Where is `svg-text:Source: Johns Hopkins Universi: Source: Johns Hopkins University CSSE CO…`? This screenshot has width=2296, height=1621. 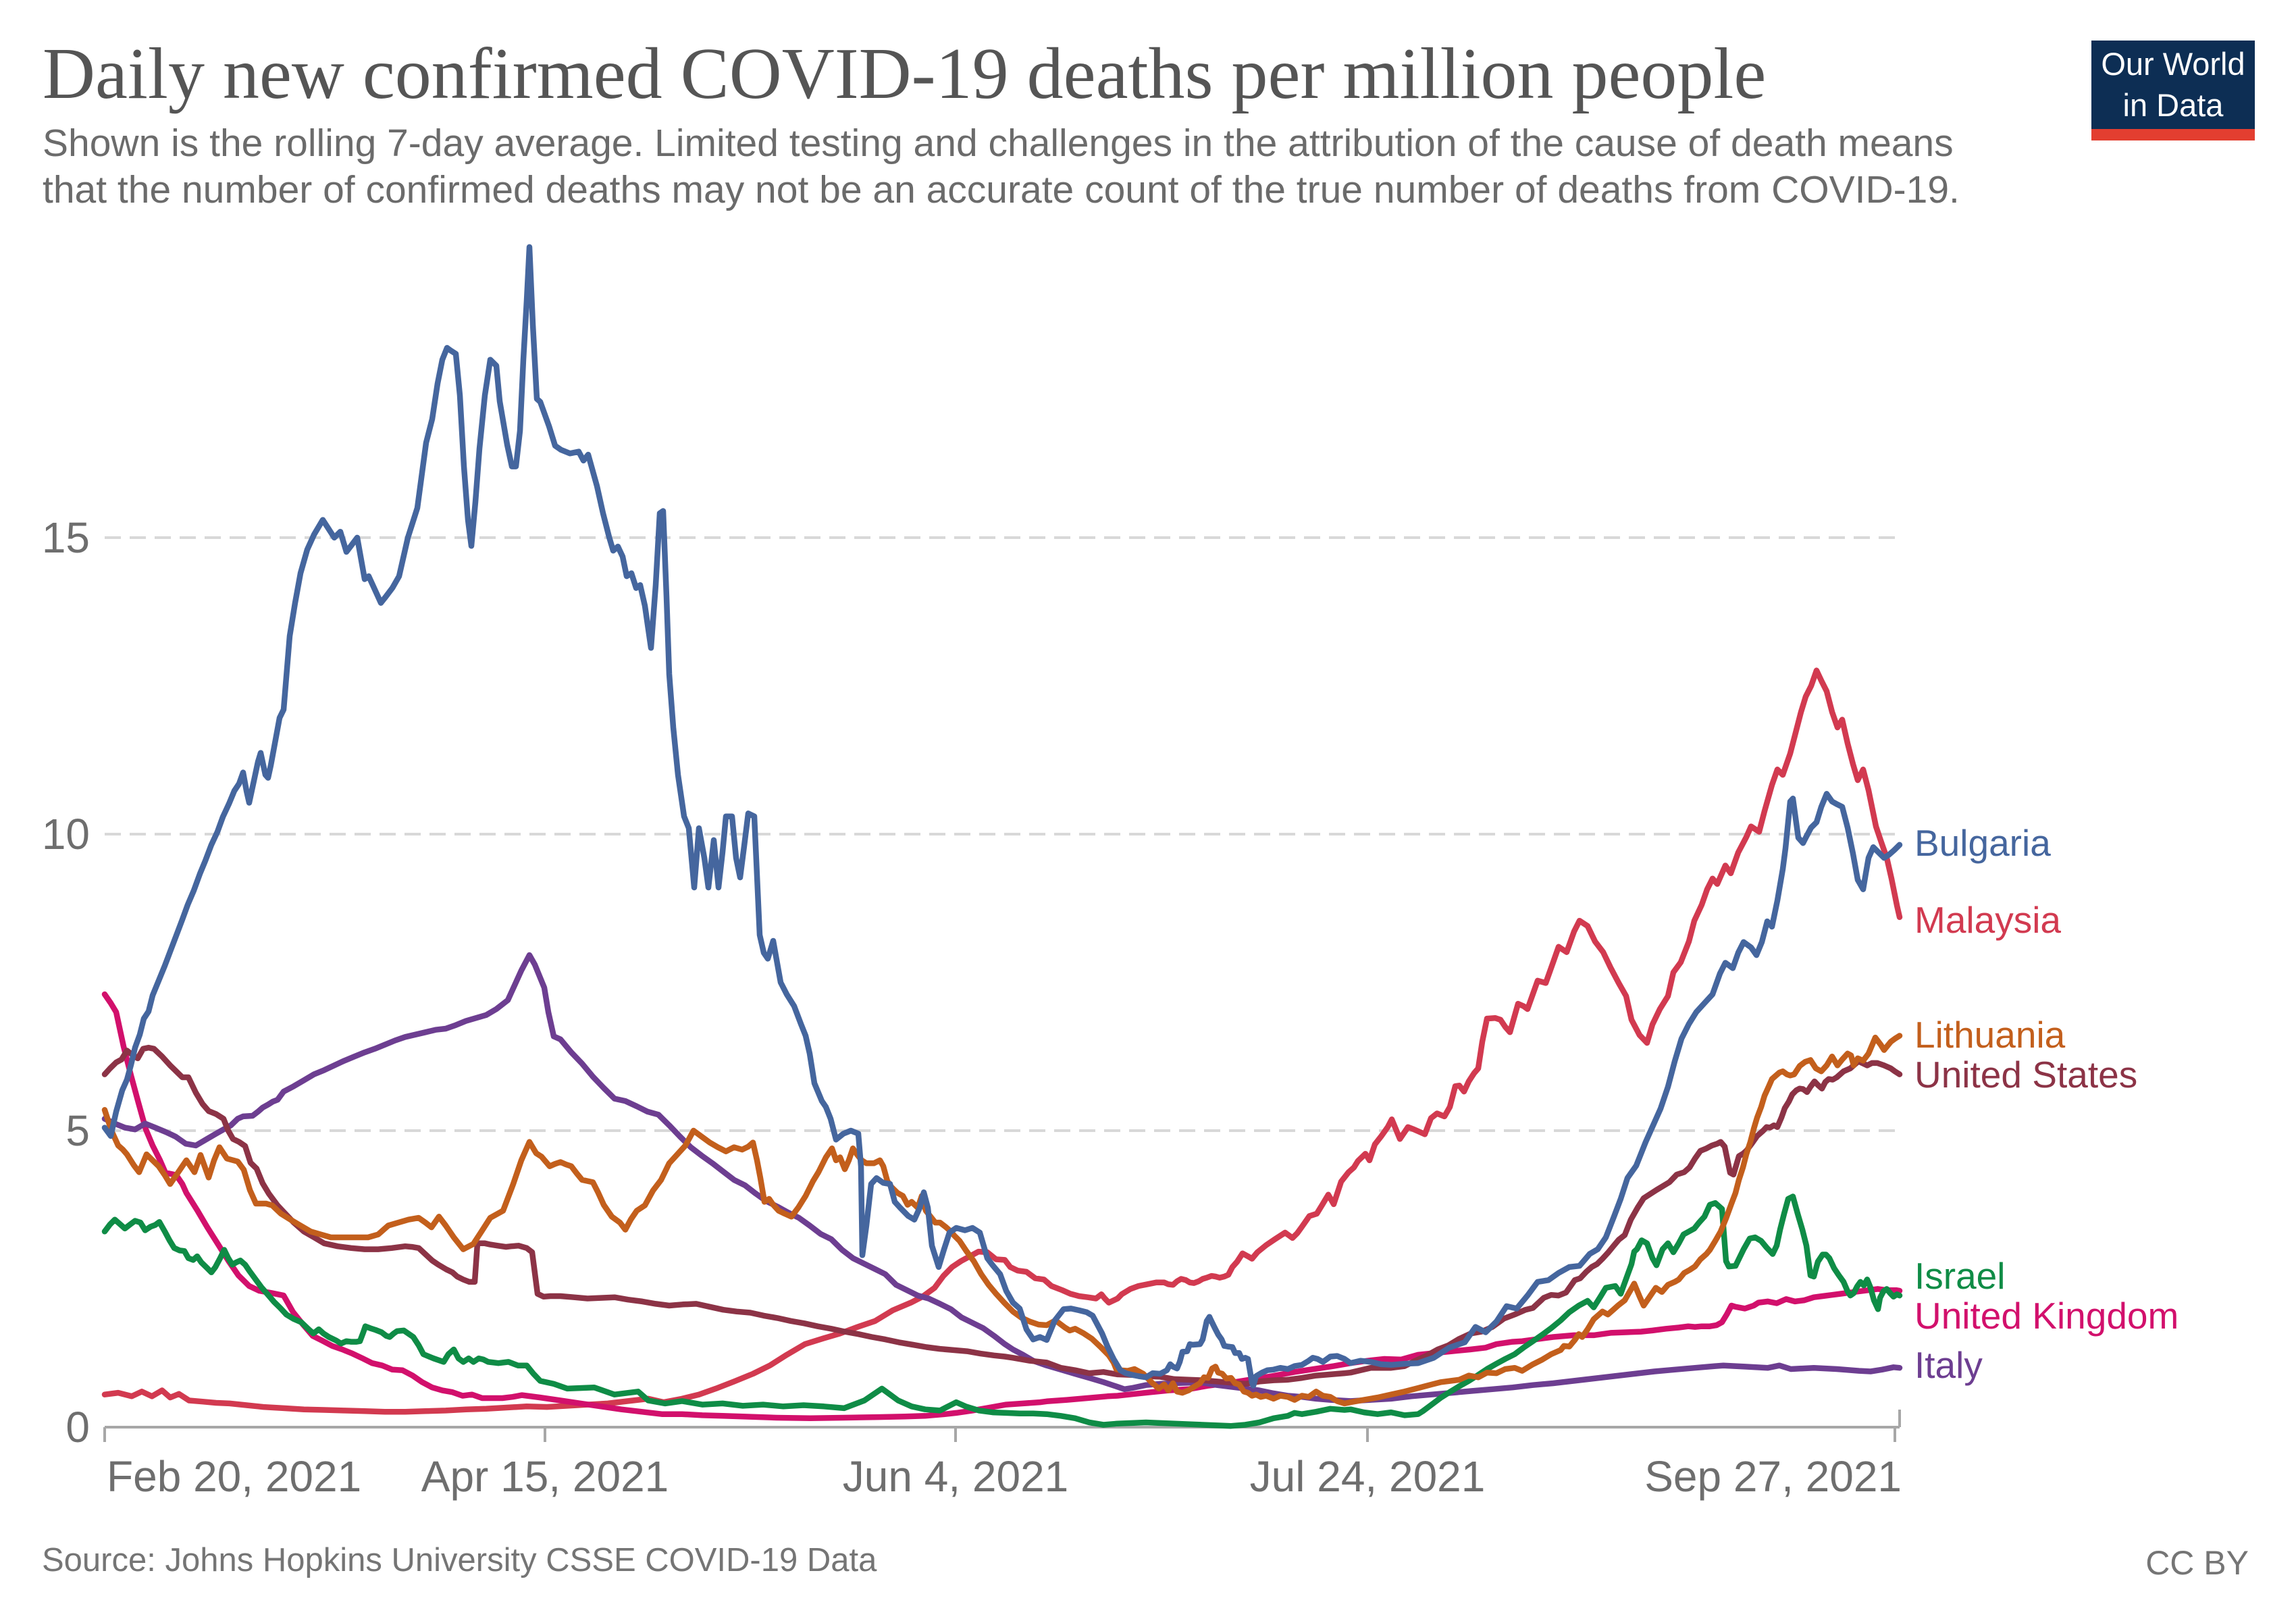
svg-text:Source: Johns Hopkins Universi: Source: Johns Hopkins University CSSE CO… is located at coordinates (459, 1560).